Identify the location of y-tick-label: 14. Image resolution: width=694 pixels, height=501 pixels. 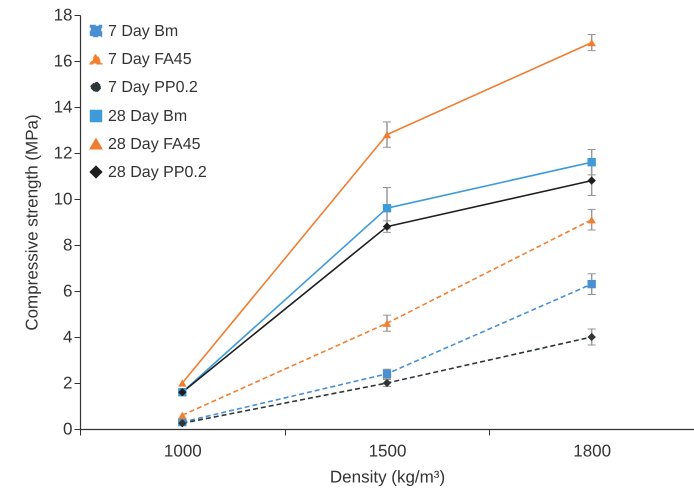
(63, 107).